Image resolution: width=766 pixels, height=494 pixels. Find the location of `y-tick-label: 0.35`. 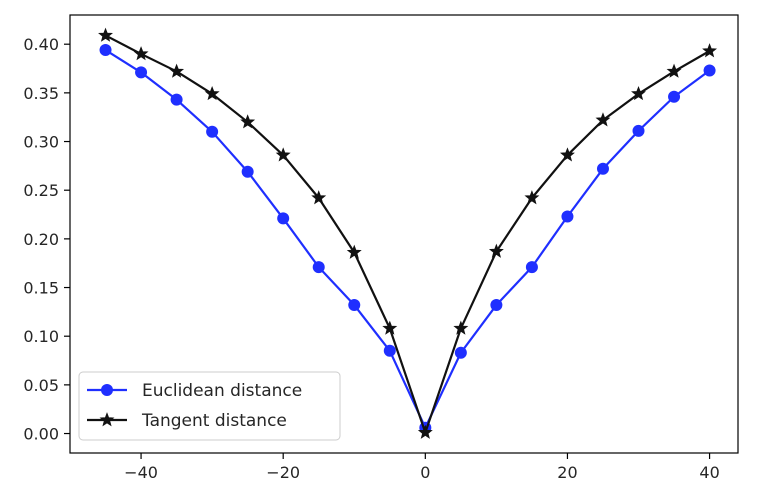

y-tick-label: 0.35 is located at coordinates (41, 93).